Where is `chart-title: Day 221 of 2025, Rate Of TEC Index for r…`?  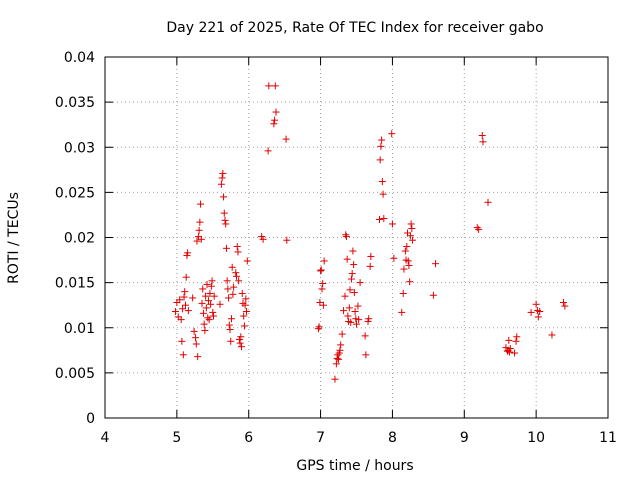
chart-title: Day 221 of 2025, Rate Of TEC Index for r… is located at coordinates (354, 28).